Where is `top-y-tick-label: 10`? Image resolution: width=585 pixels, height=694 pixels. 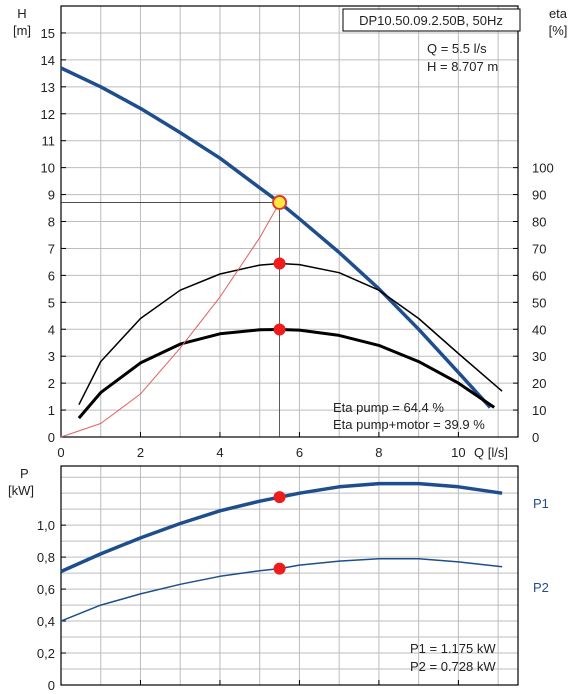 top-y-tick-label: 10 is located at coordinates (48, 168).